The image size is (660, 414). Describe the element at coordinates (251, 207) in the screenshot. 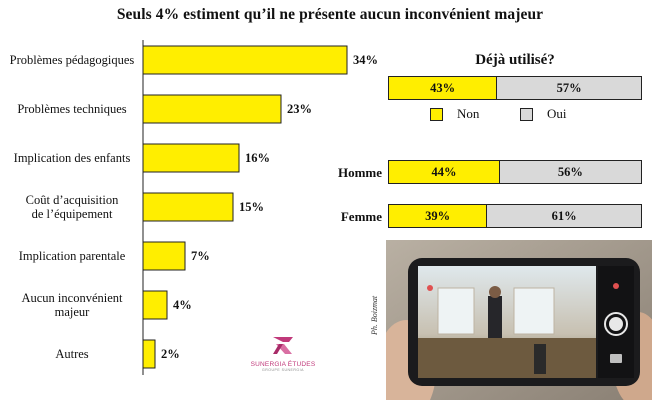

I see `bar-value-label: 15%` at that location.